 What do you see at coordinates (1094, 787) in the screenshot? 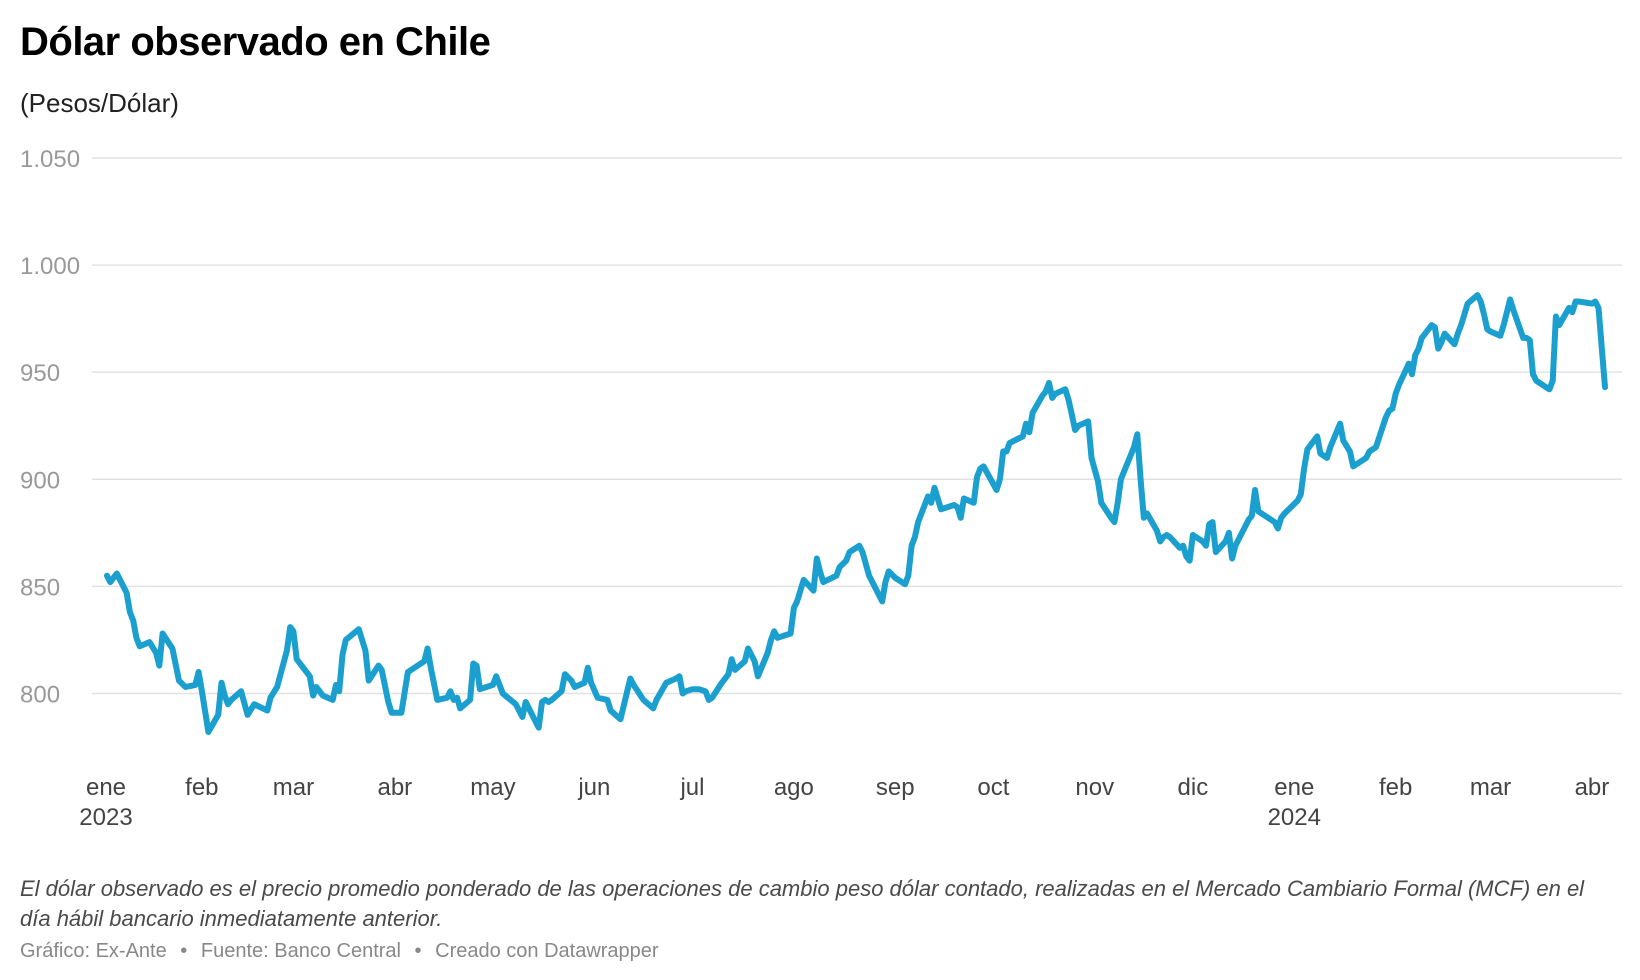
I see `x-tick-label: nov` at bounding box center [1094, 787].